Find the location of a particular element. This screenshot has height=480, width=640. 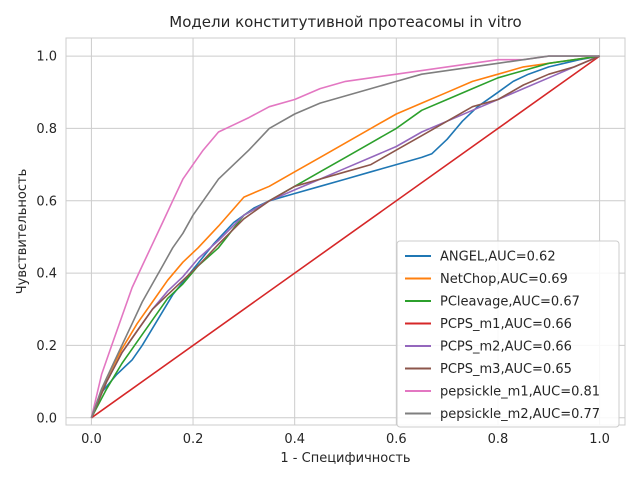

y-axis-label: Чувствительность is located at coordinates (22, 231).